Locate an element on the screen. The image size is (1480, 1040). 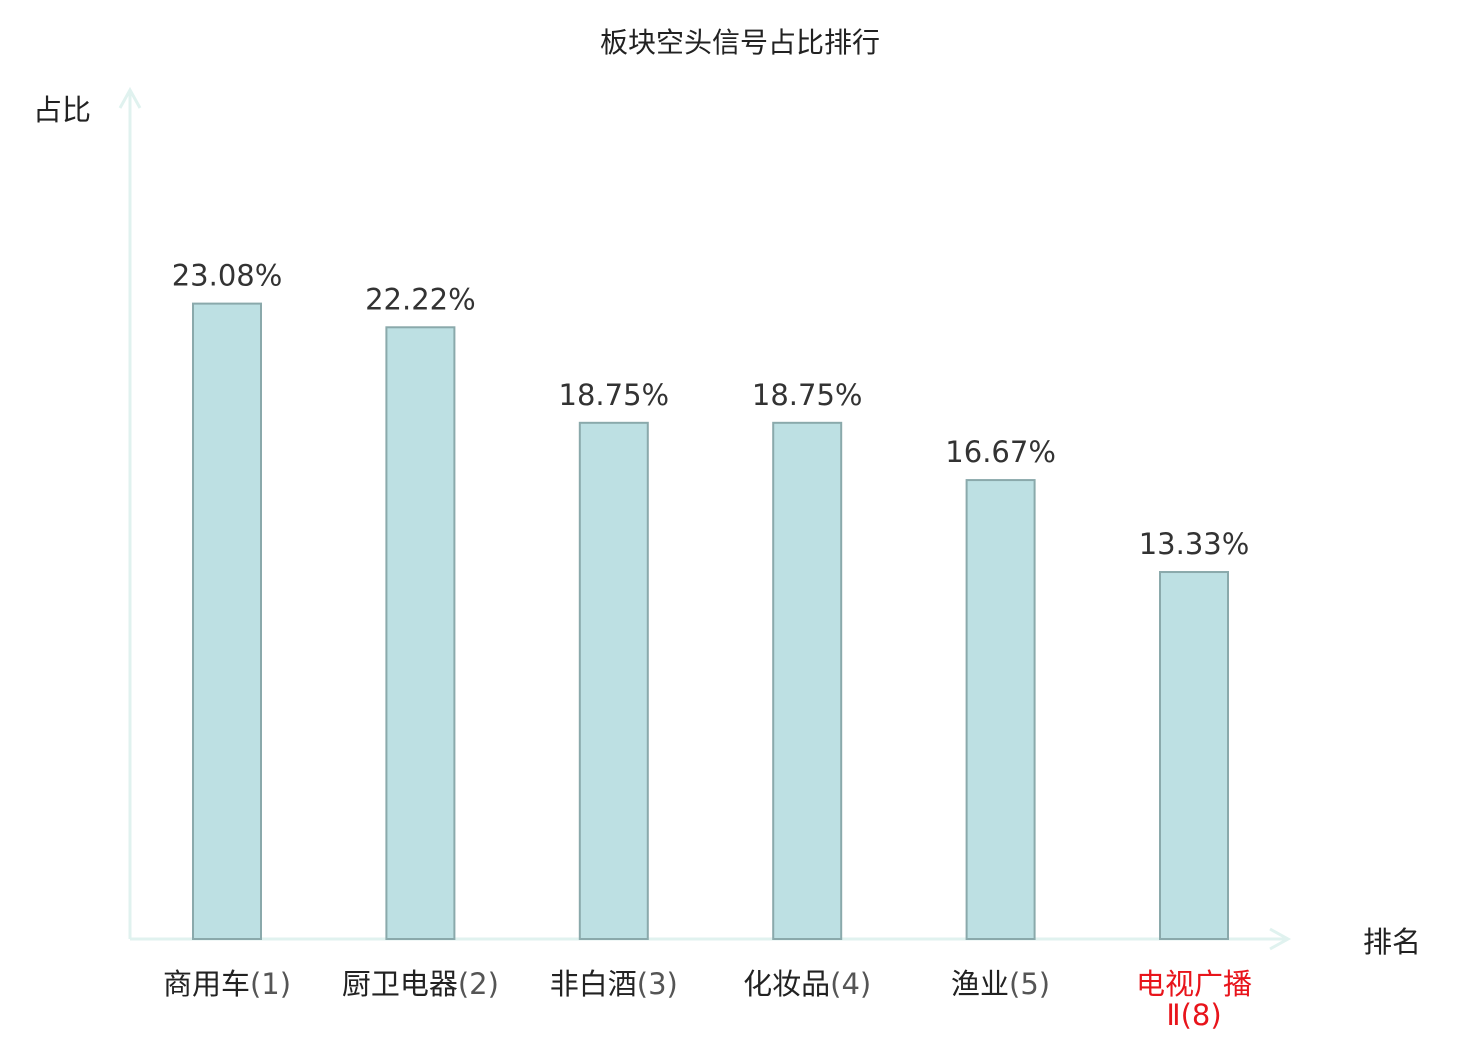
value-label-6: 13.33% is located at coordinates (1194, 544).